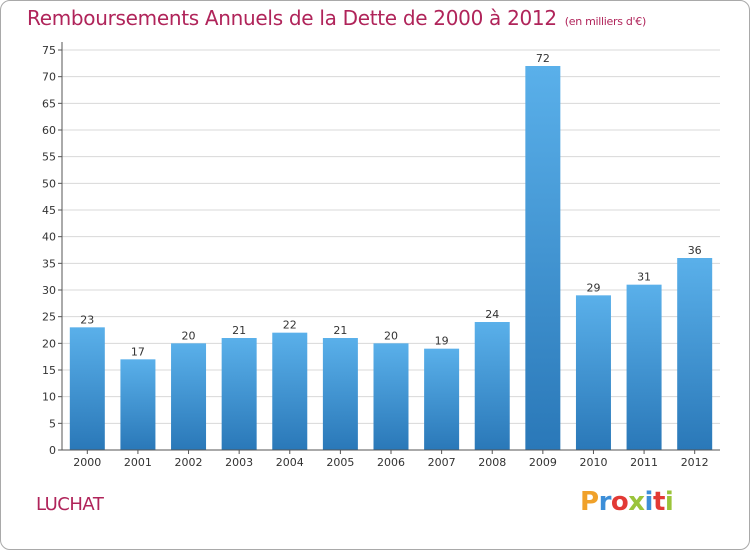  Describe the element at coordinates (49, 103) in the screenshot. I see `y-tick-label: 65` at that location.